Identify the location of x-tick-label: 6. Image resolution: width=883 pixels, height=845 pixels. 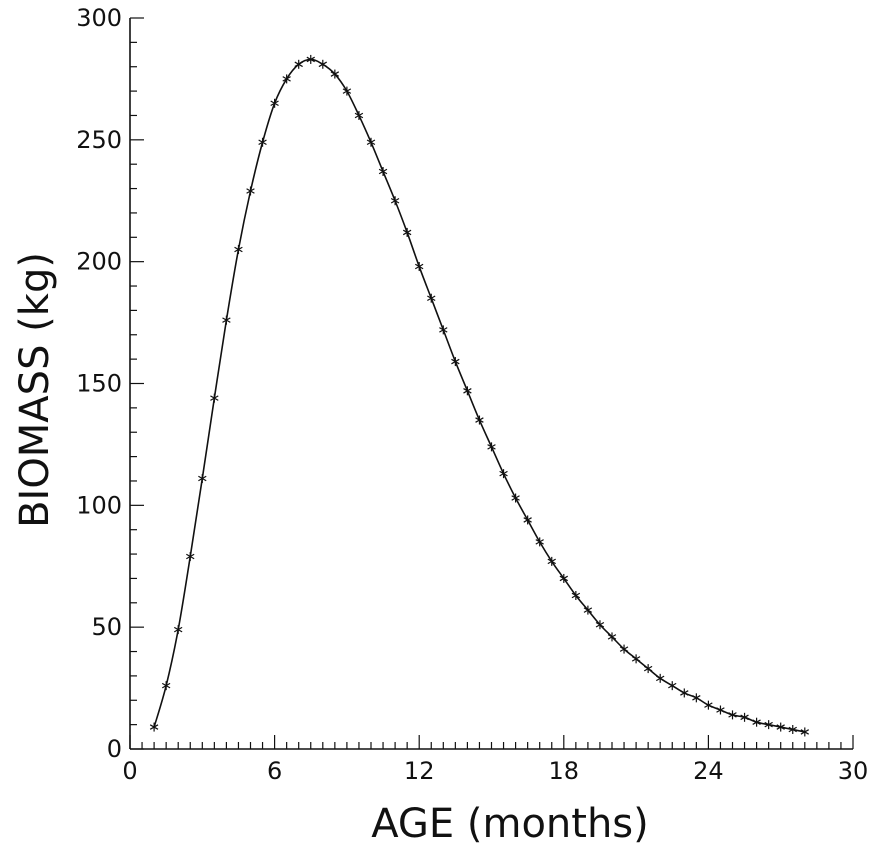
(274, 771).